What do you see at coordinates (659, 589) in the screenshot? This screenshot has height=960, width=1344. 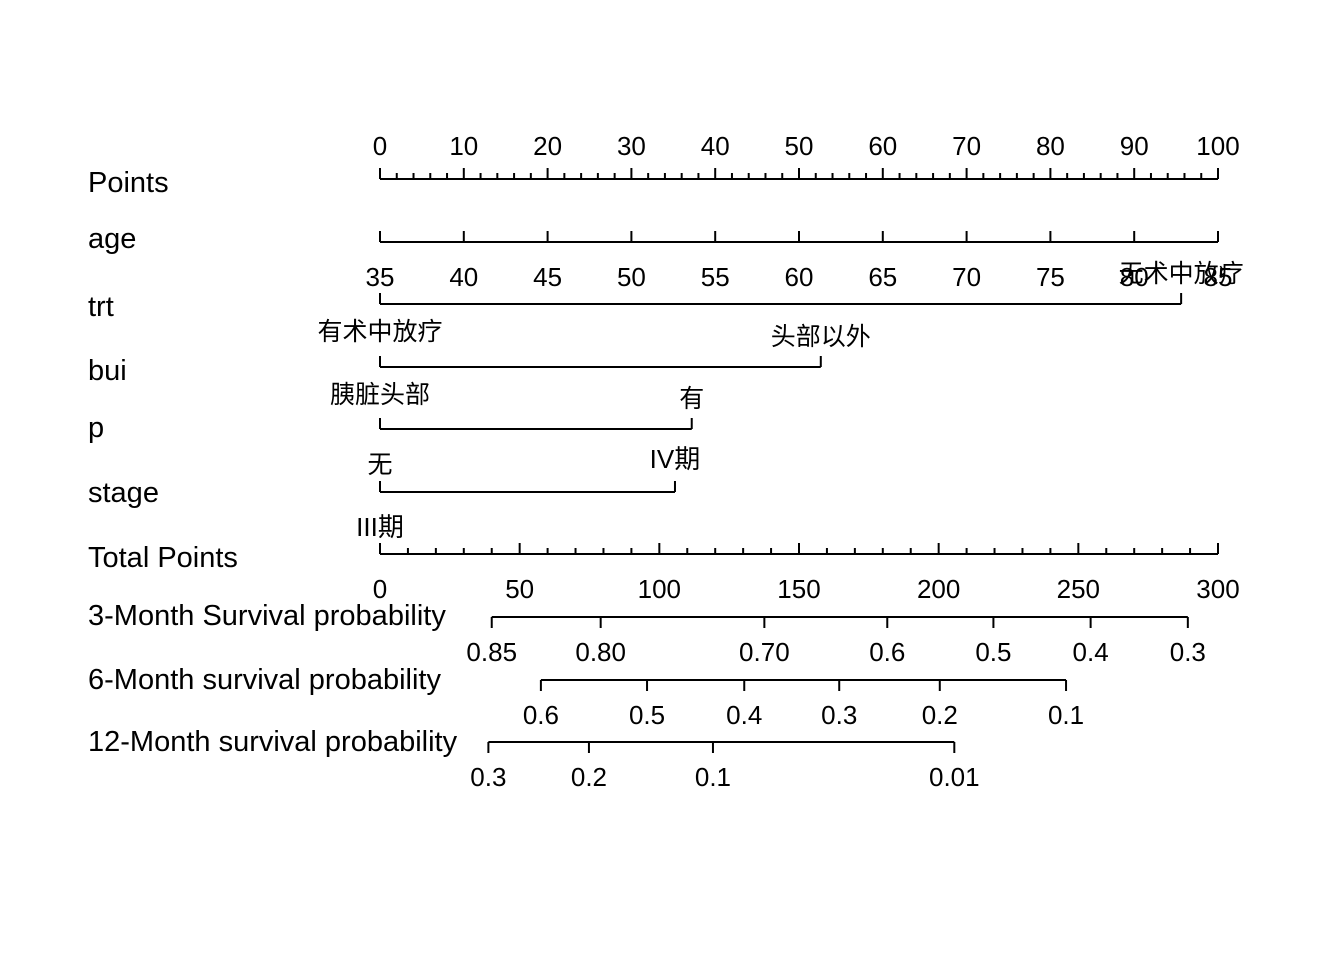 I see `tick-label-total-points: 100` at bounding box center [659, 589].